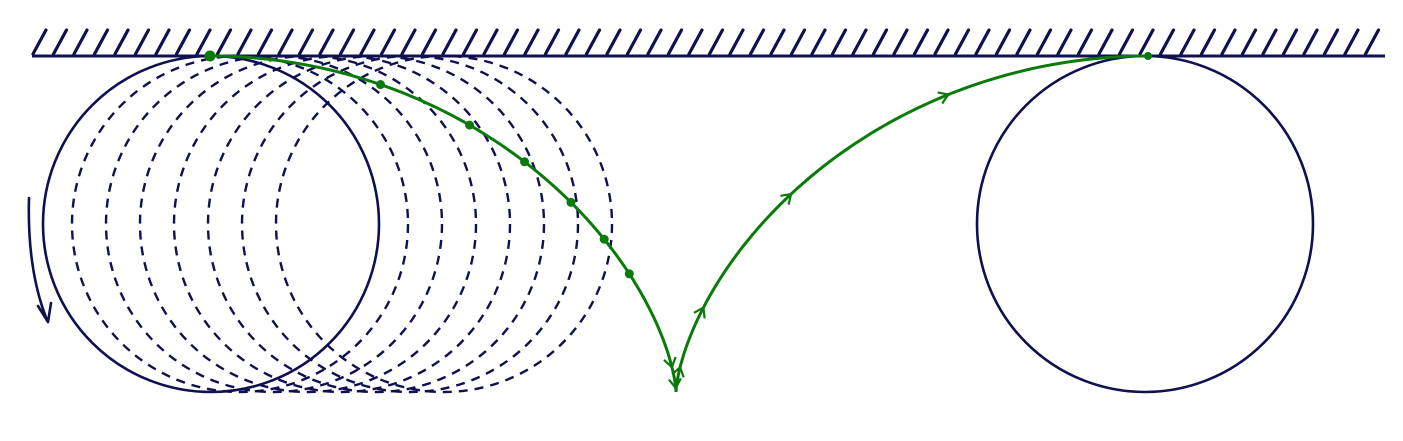 The width and height of the screenshot is (1403, 441). I want to click on rotation-arrow-icon, so click(40, 260).